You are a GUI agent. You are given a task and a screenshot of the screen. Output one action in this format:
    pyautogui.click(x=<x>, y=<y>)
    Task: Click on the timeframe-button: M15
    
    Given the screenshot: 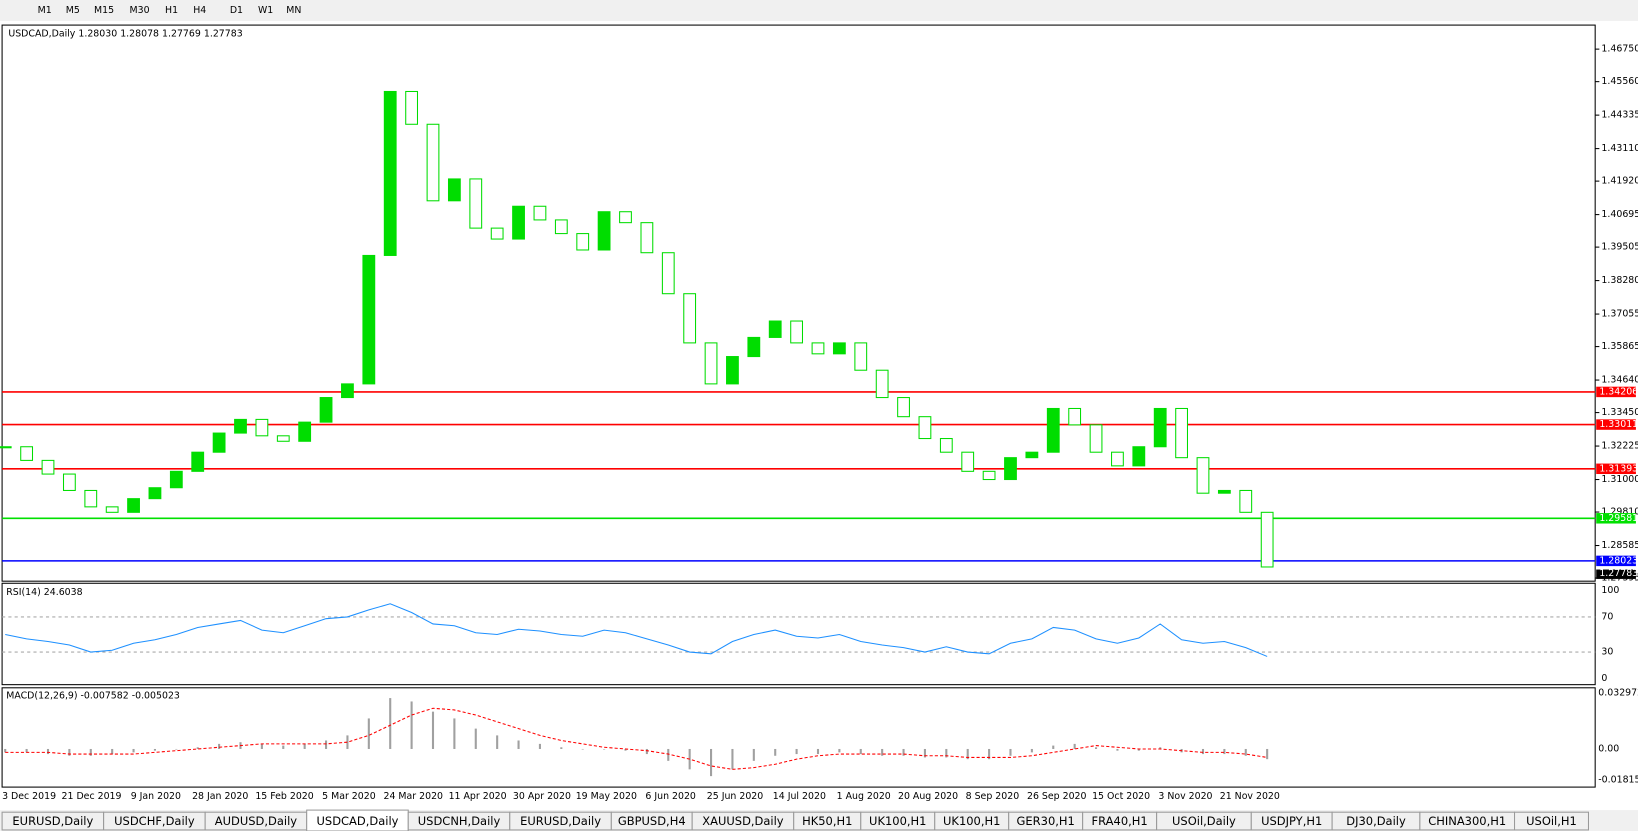 What is the action you would take?
    pyautogui.click(x=104, y=10)
    